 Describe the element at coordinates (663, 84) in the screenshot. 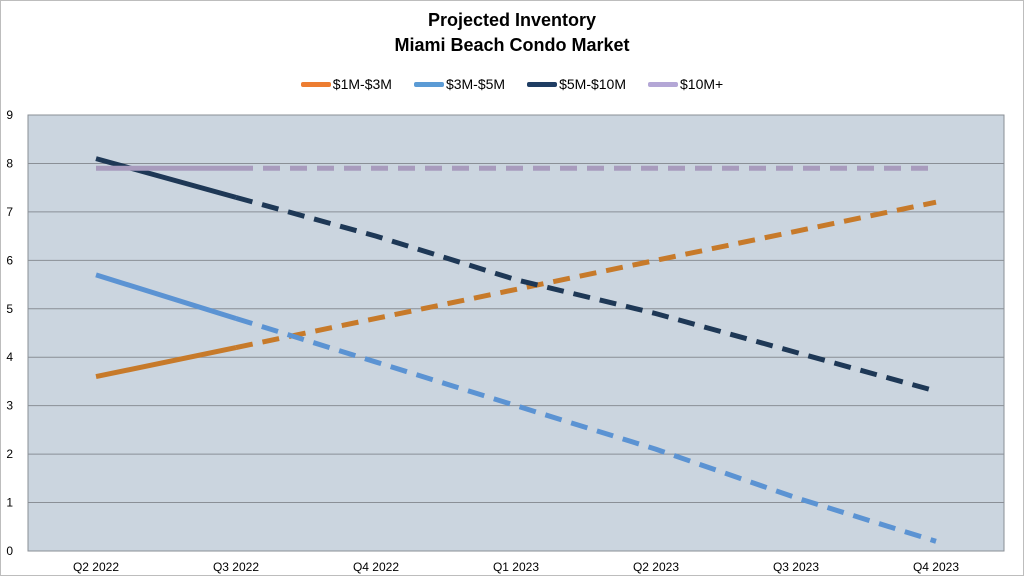

I see `legend-swatch-10m-plus` at that location.